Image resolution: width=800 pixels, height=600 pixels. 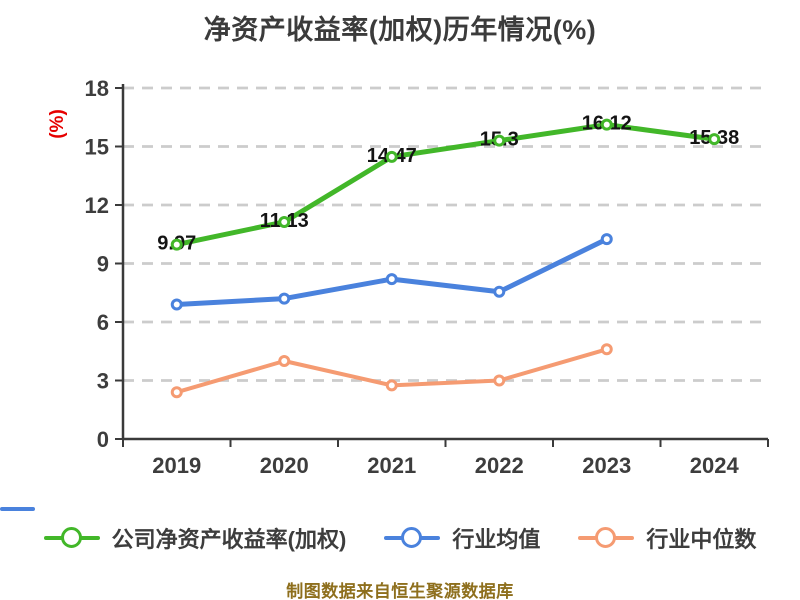 I want to click on chart-title: 净资产收益率(加权)历年情况(%), so click(x=400, y=30).